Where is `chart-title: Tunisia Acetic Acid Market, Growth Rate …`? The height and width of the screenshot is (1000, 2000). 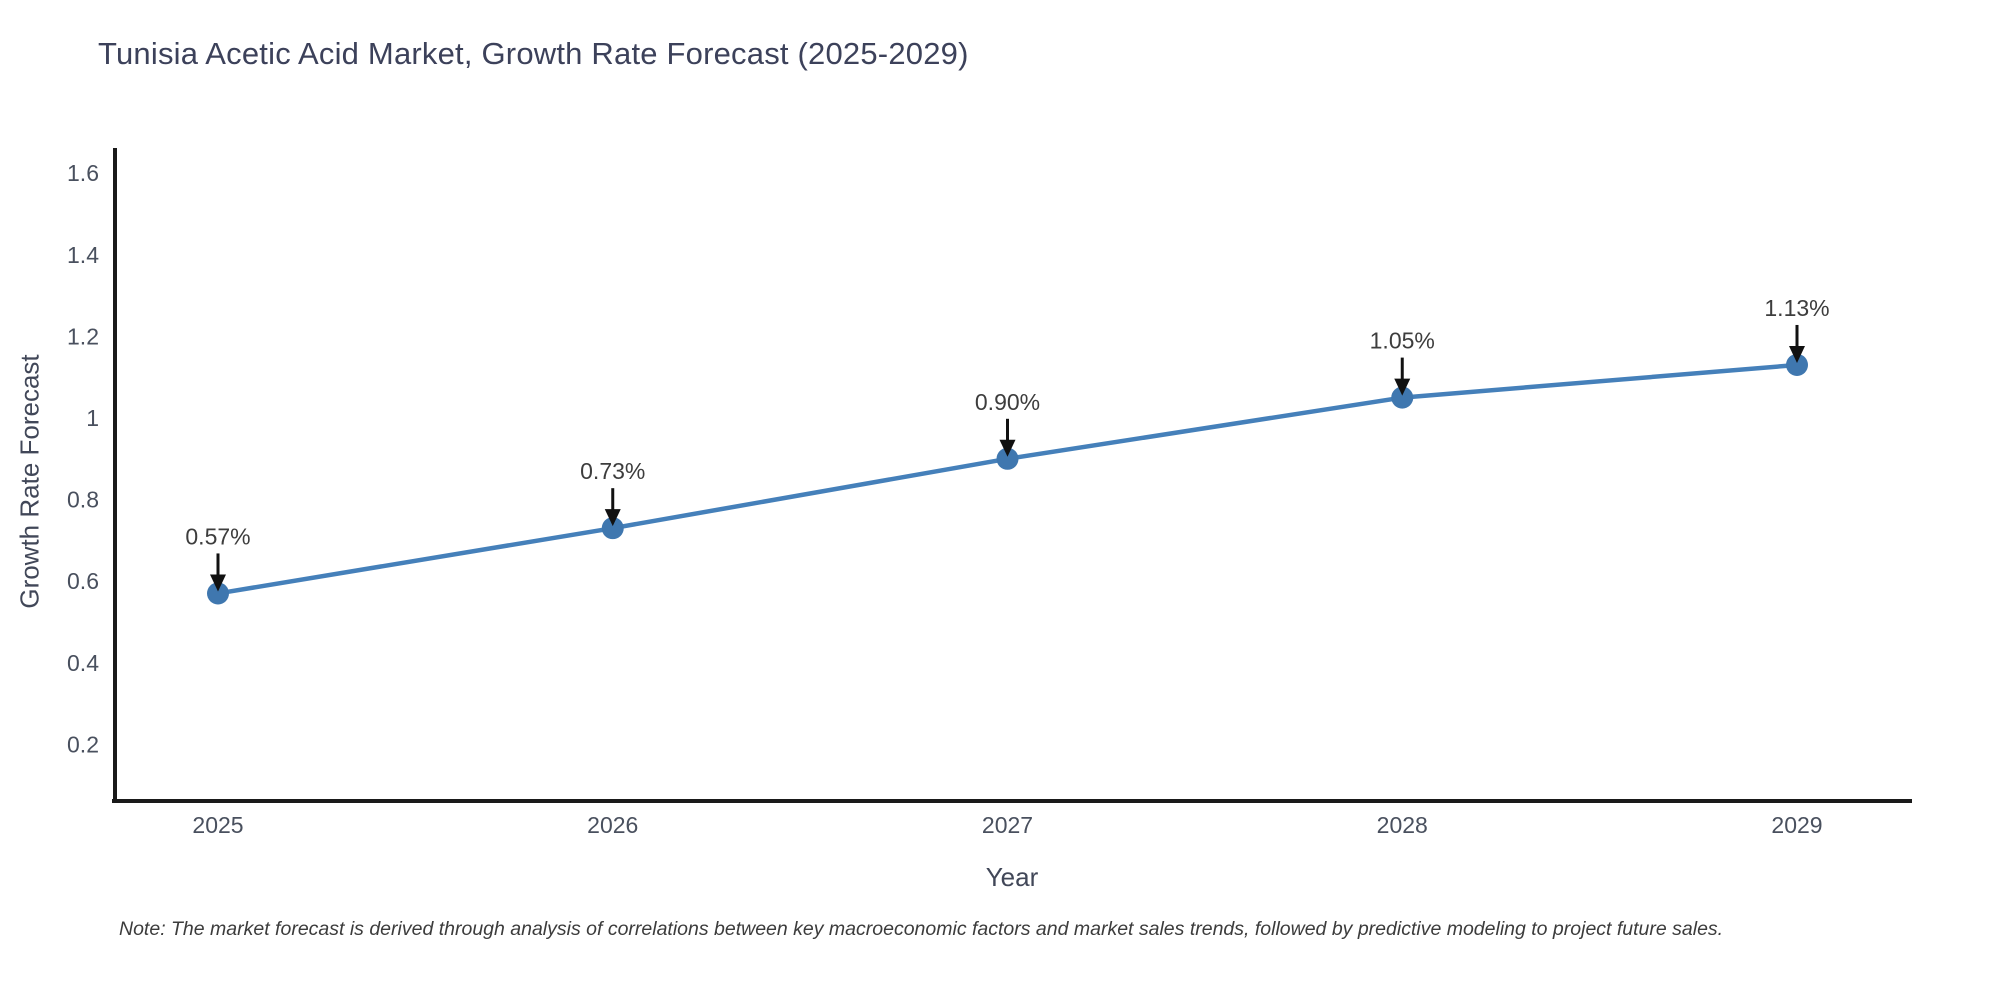
chart-title: Tunisia Acetic Acid Market, Growth Rate … is located at coordinates (533, 53).